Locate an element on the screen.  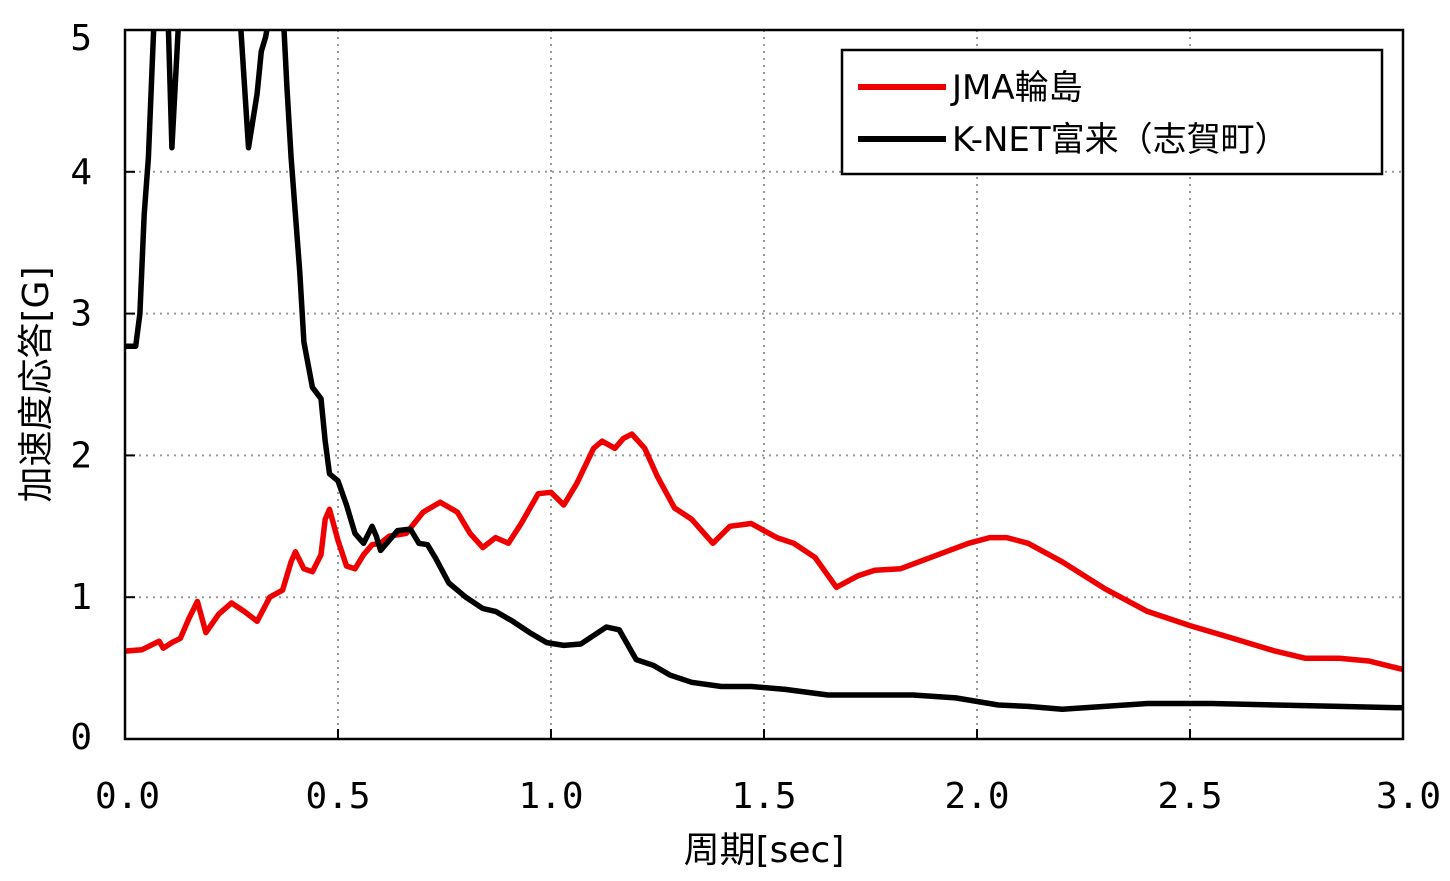
y-tick-label: 3 is located at coordinates (81, 314).